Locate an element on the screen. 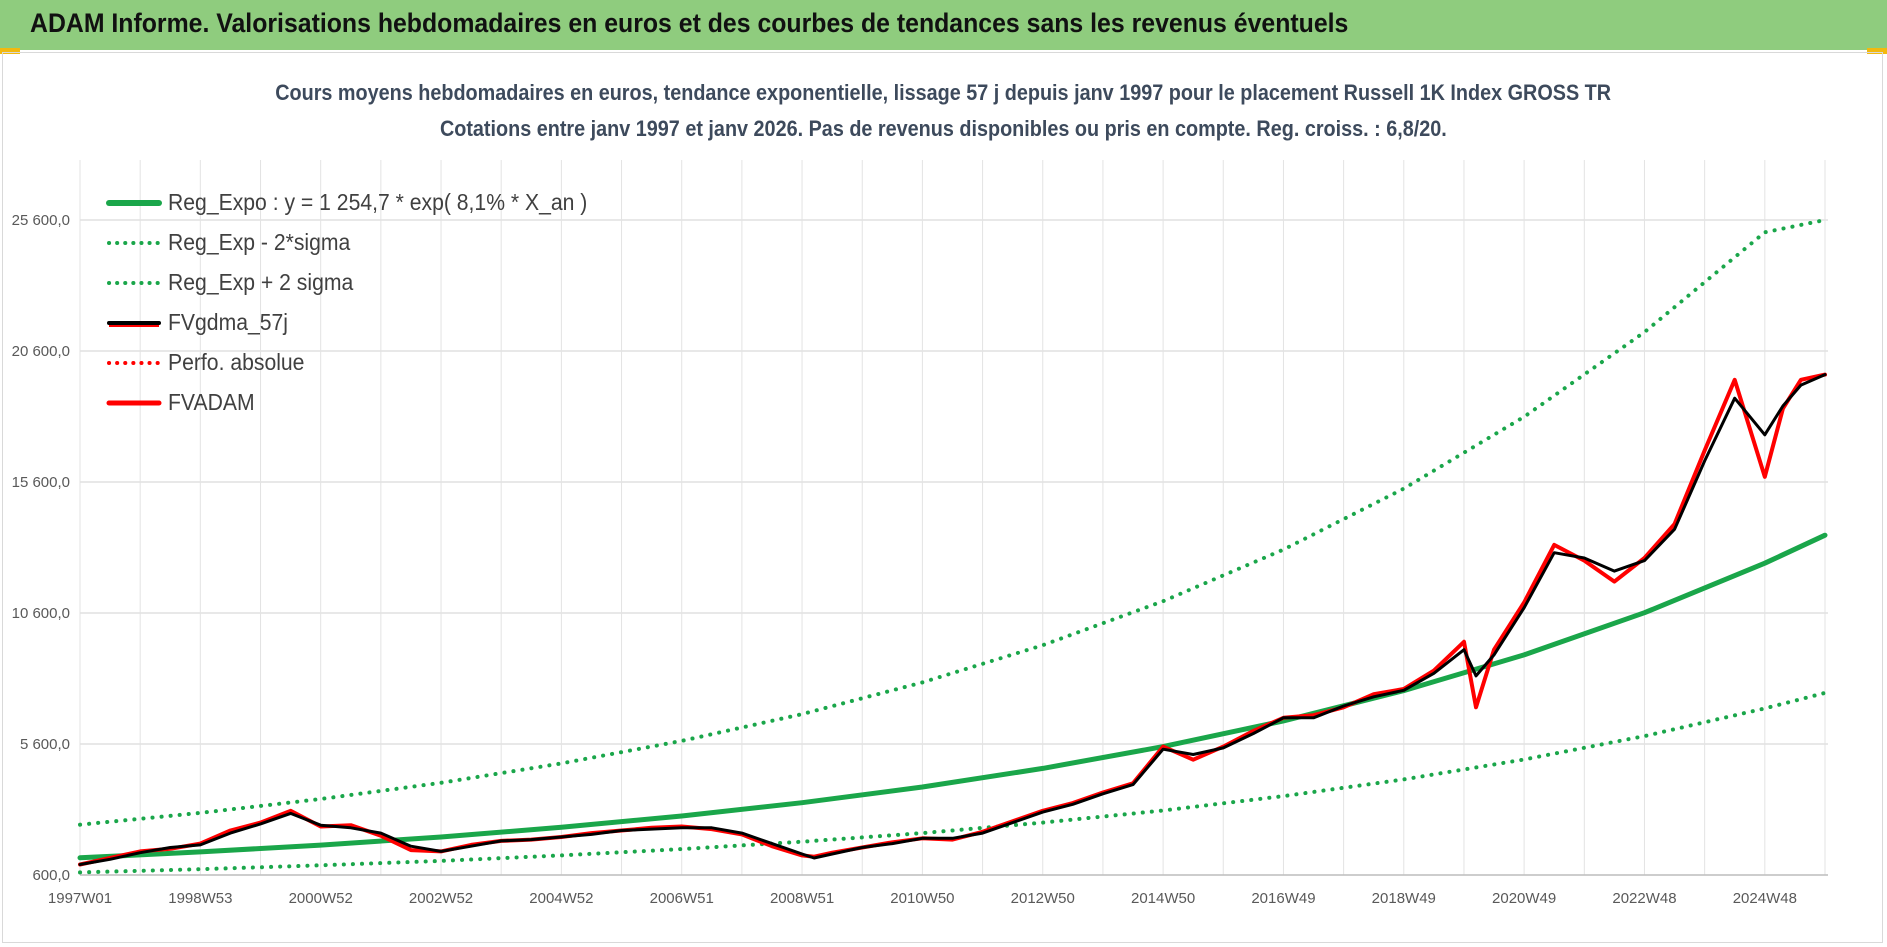 This screenshot has width=1887, height=947. y-tick-label: 10 600,0 is located at coordinates (41, 613).